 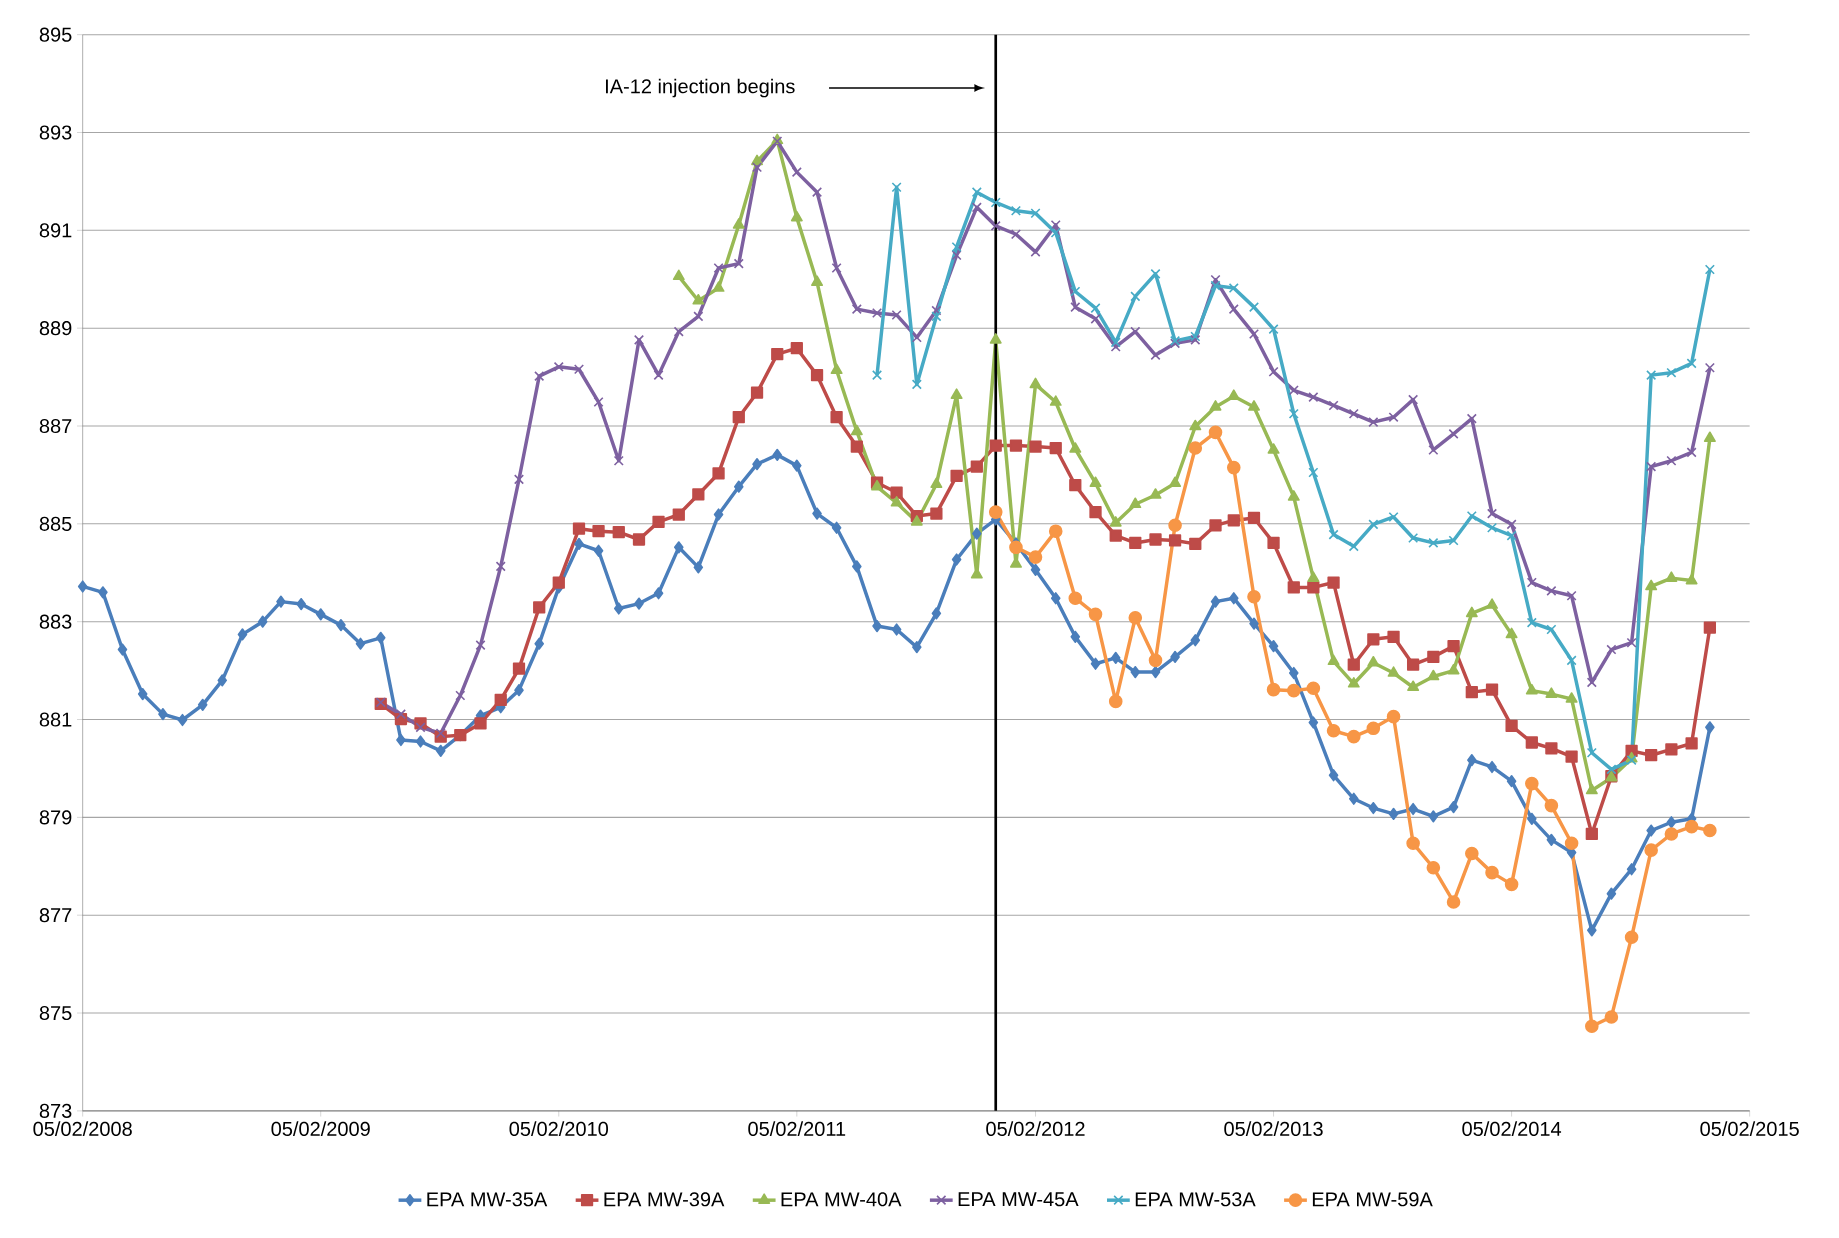 I want to click on x-tick-label: 05/02/2012, so click(x=1035, y=1129).